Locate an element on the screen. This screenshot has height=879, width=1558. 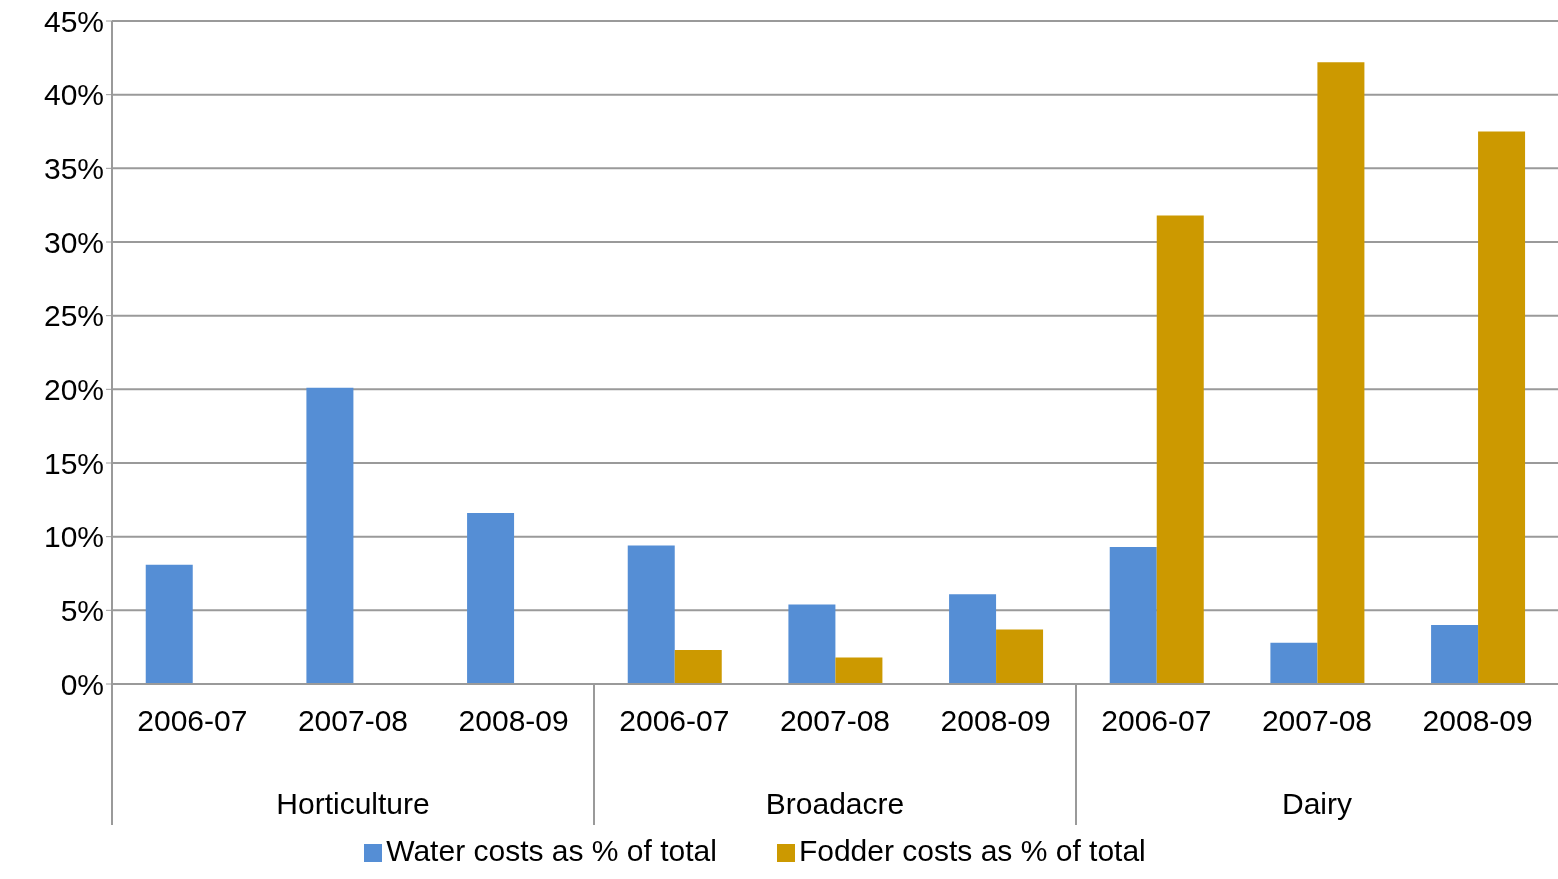
text: Broadacre is located at coordinates (835, 803).